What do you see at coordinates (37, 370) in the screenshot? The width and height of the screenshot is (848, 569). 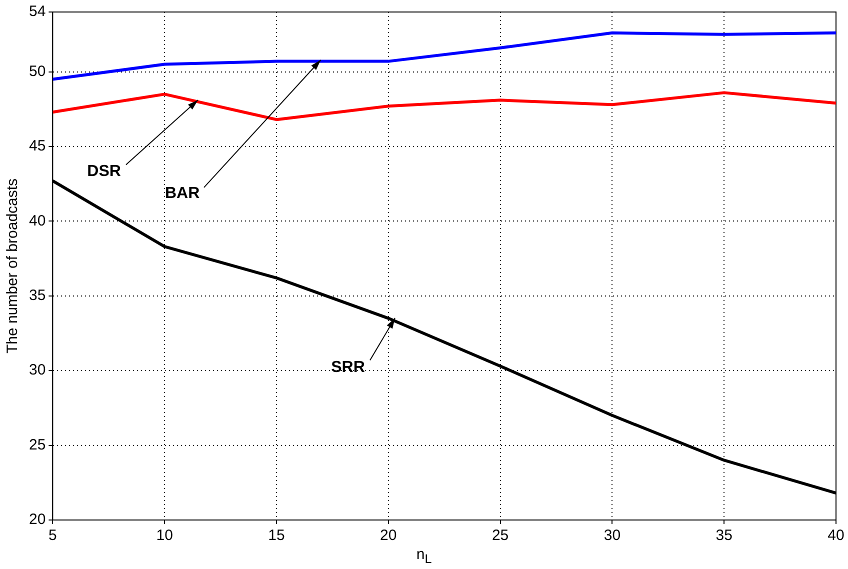 I see `y-tick-label: 30` at bounding box center [37, 370].